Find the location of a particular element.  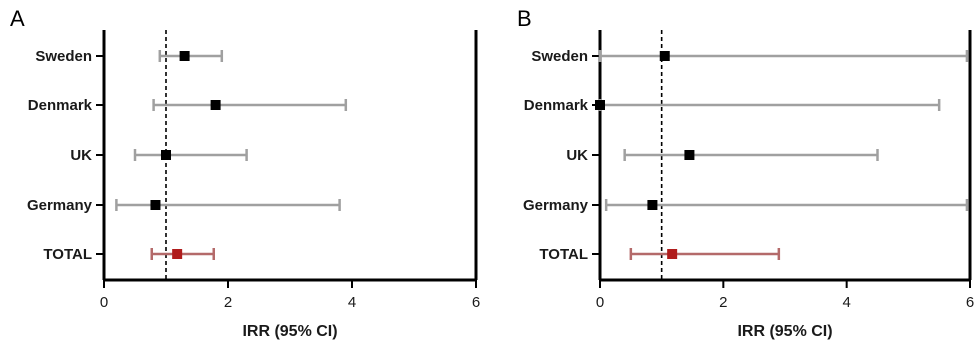

panel-letter: A is located at coordinates (17, 18).